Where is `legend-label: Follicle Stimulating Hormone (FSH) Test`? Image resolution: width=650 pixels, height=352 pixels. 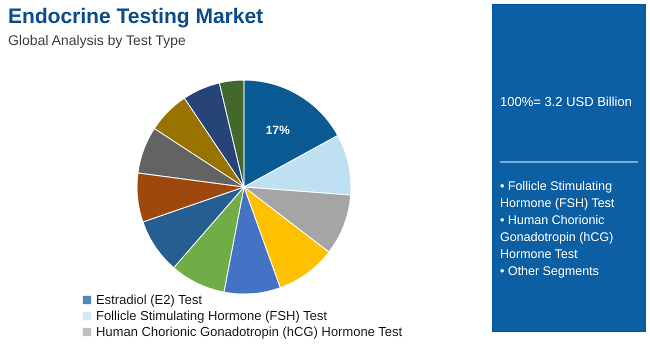 legend-label: Follicle Stimulating Hormone (FSH) Test is located at coordinates (212, 315).